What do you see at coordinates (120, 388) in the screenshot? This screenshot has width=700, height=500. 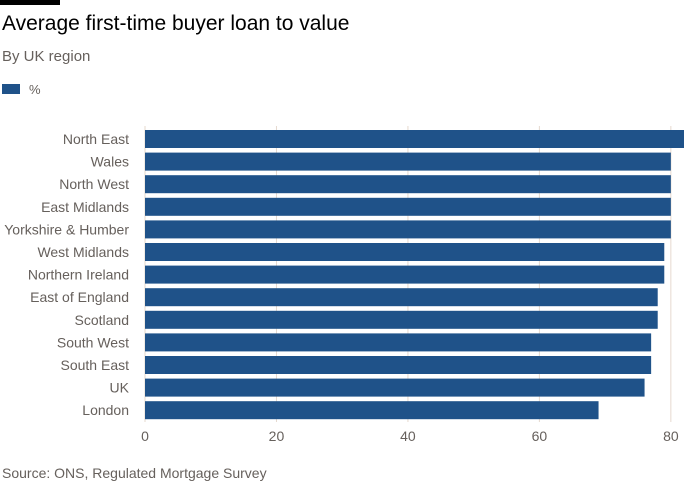 I see `category-label: UK` at bounding box center [120, 388].